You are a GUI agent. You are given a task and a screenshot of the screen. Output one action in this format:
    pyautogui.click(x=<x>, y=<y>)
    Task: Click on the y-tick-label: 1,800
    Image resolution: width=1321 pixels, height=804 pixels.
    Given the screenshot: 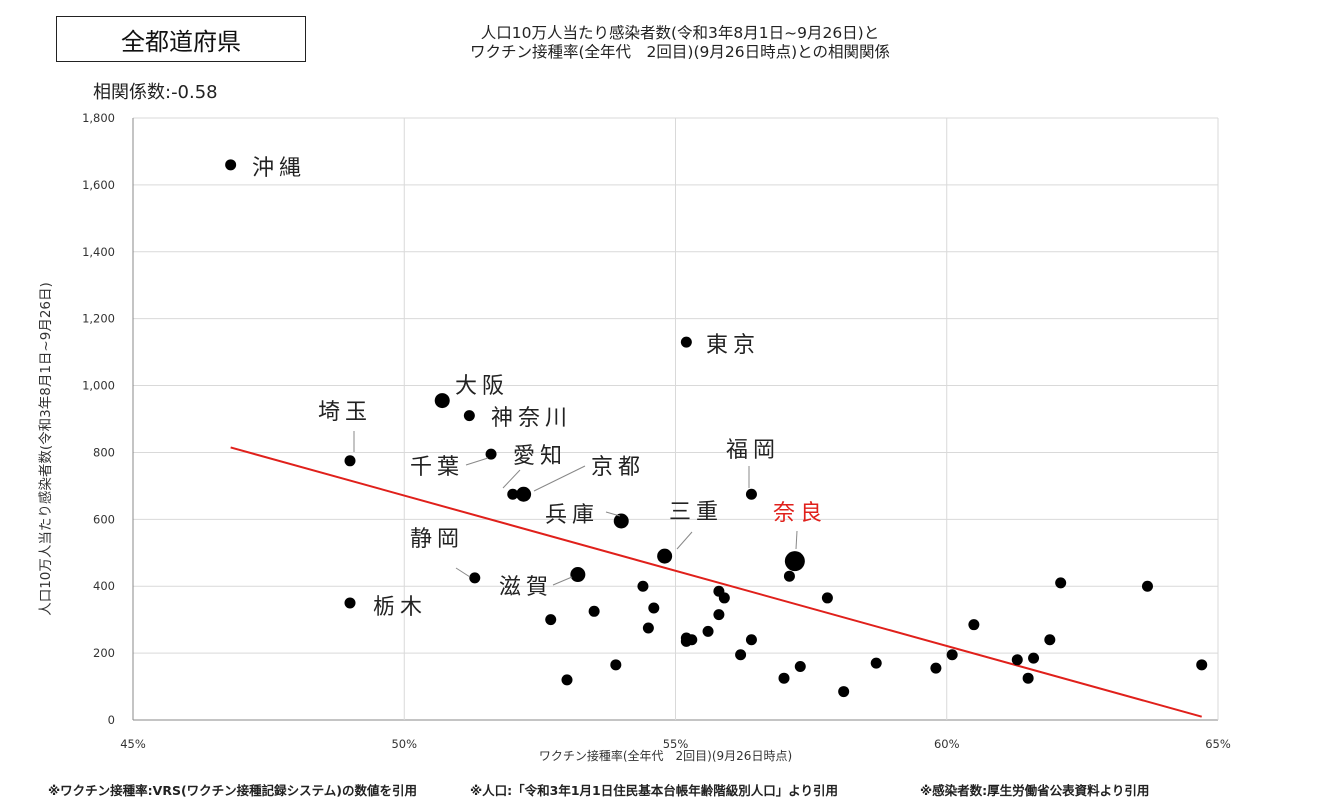 What is the action you would take?
    pyautogui.click(x=98, y=118)
    